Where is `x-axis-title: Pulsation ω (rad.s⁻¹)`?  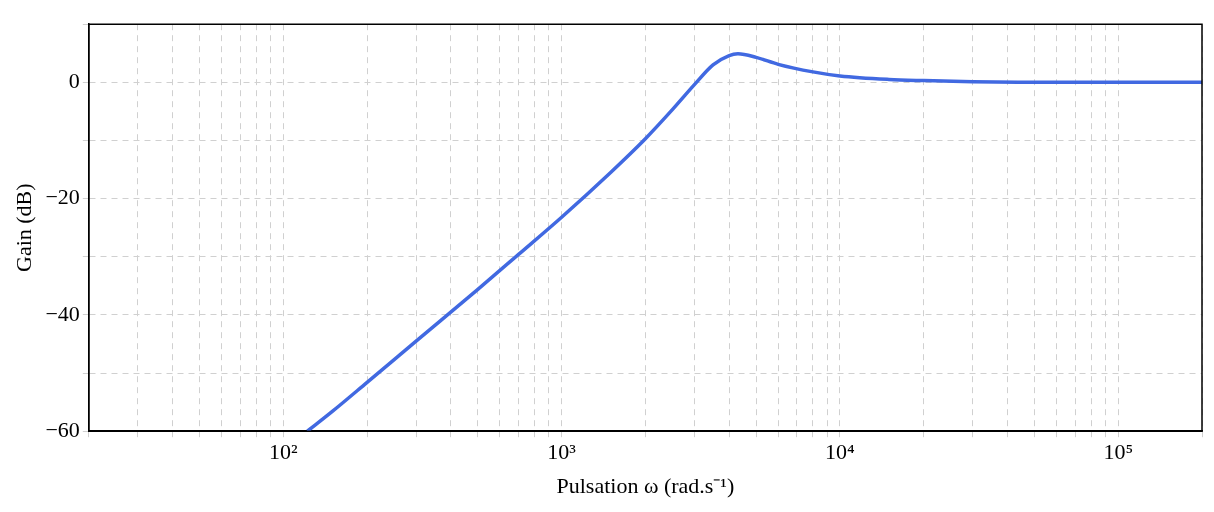 x-axis-title: Pulsation ω (rad.s⁻¹) is located at coordinates (645, 485).